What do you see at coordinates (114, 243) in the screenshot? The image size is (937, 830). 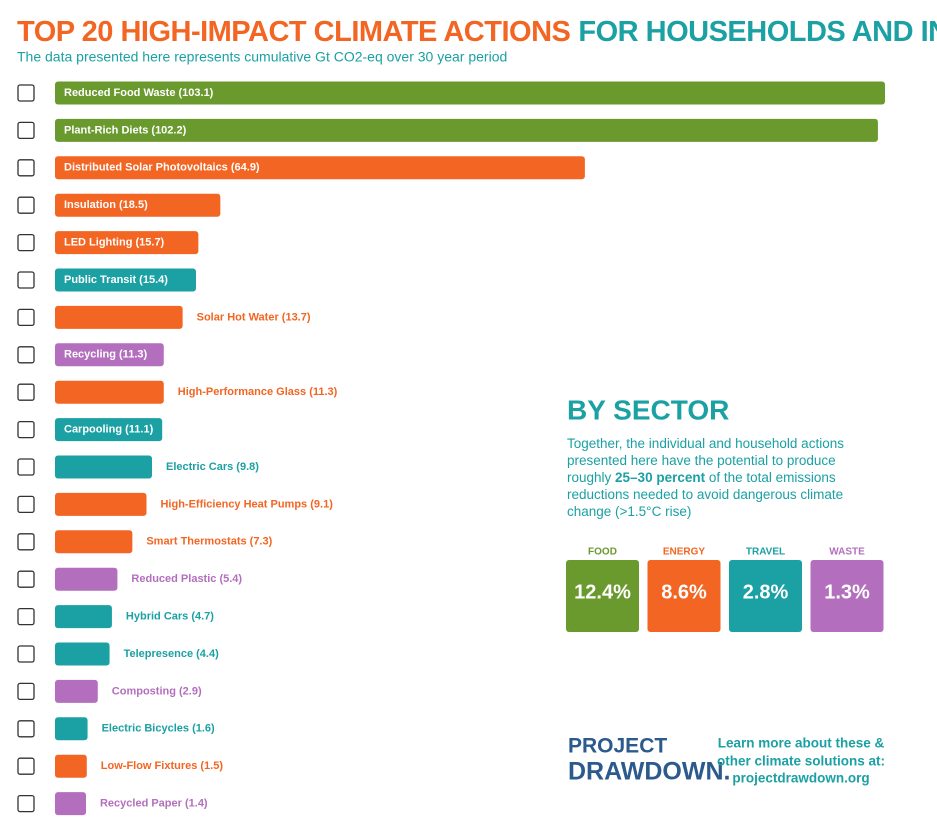 I see `bar-label: LED Lighting (15.7)` at bounding box center [114, 243].